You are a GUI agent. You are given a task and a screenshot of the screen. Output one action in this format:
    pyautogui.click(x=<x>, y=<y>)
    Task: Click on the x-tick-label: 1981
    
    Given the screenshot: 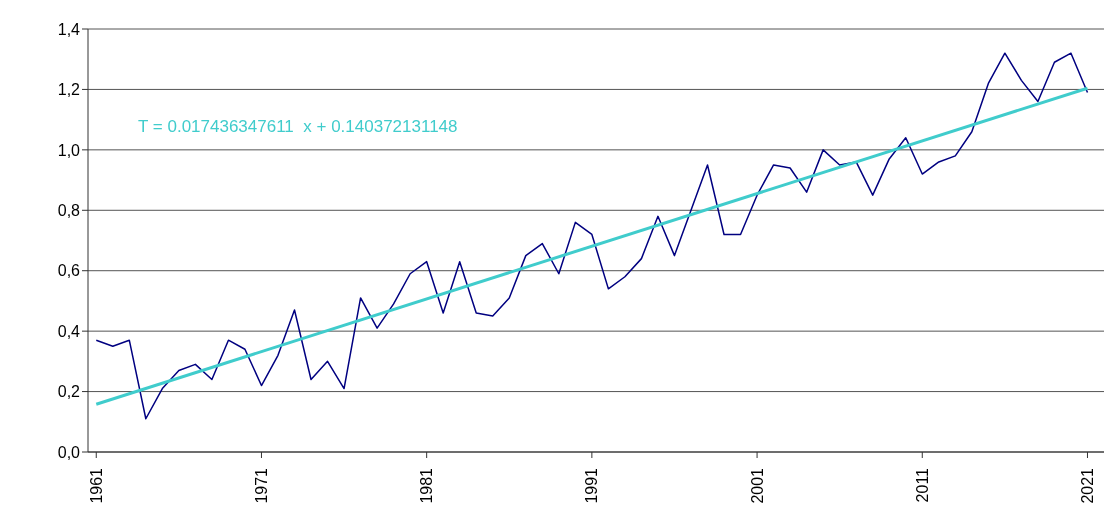 What is the action you would take?
    pyautogui.click(x=427, y=485)
    